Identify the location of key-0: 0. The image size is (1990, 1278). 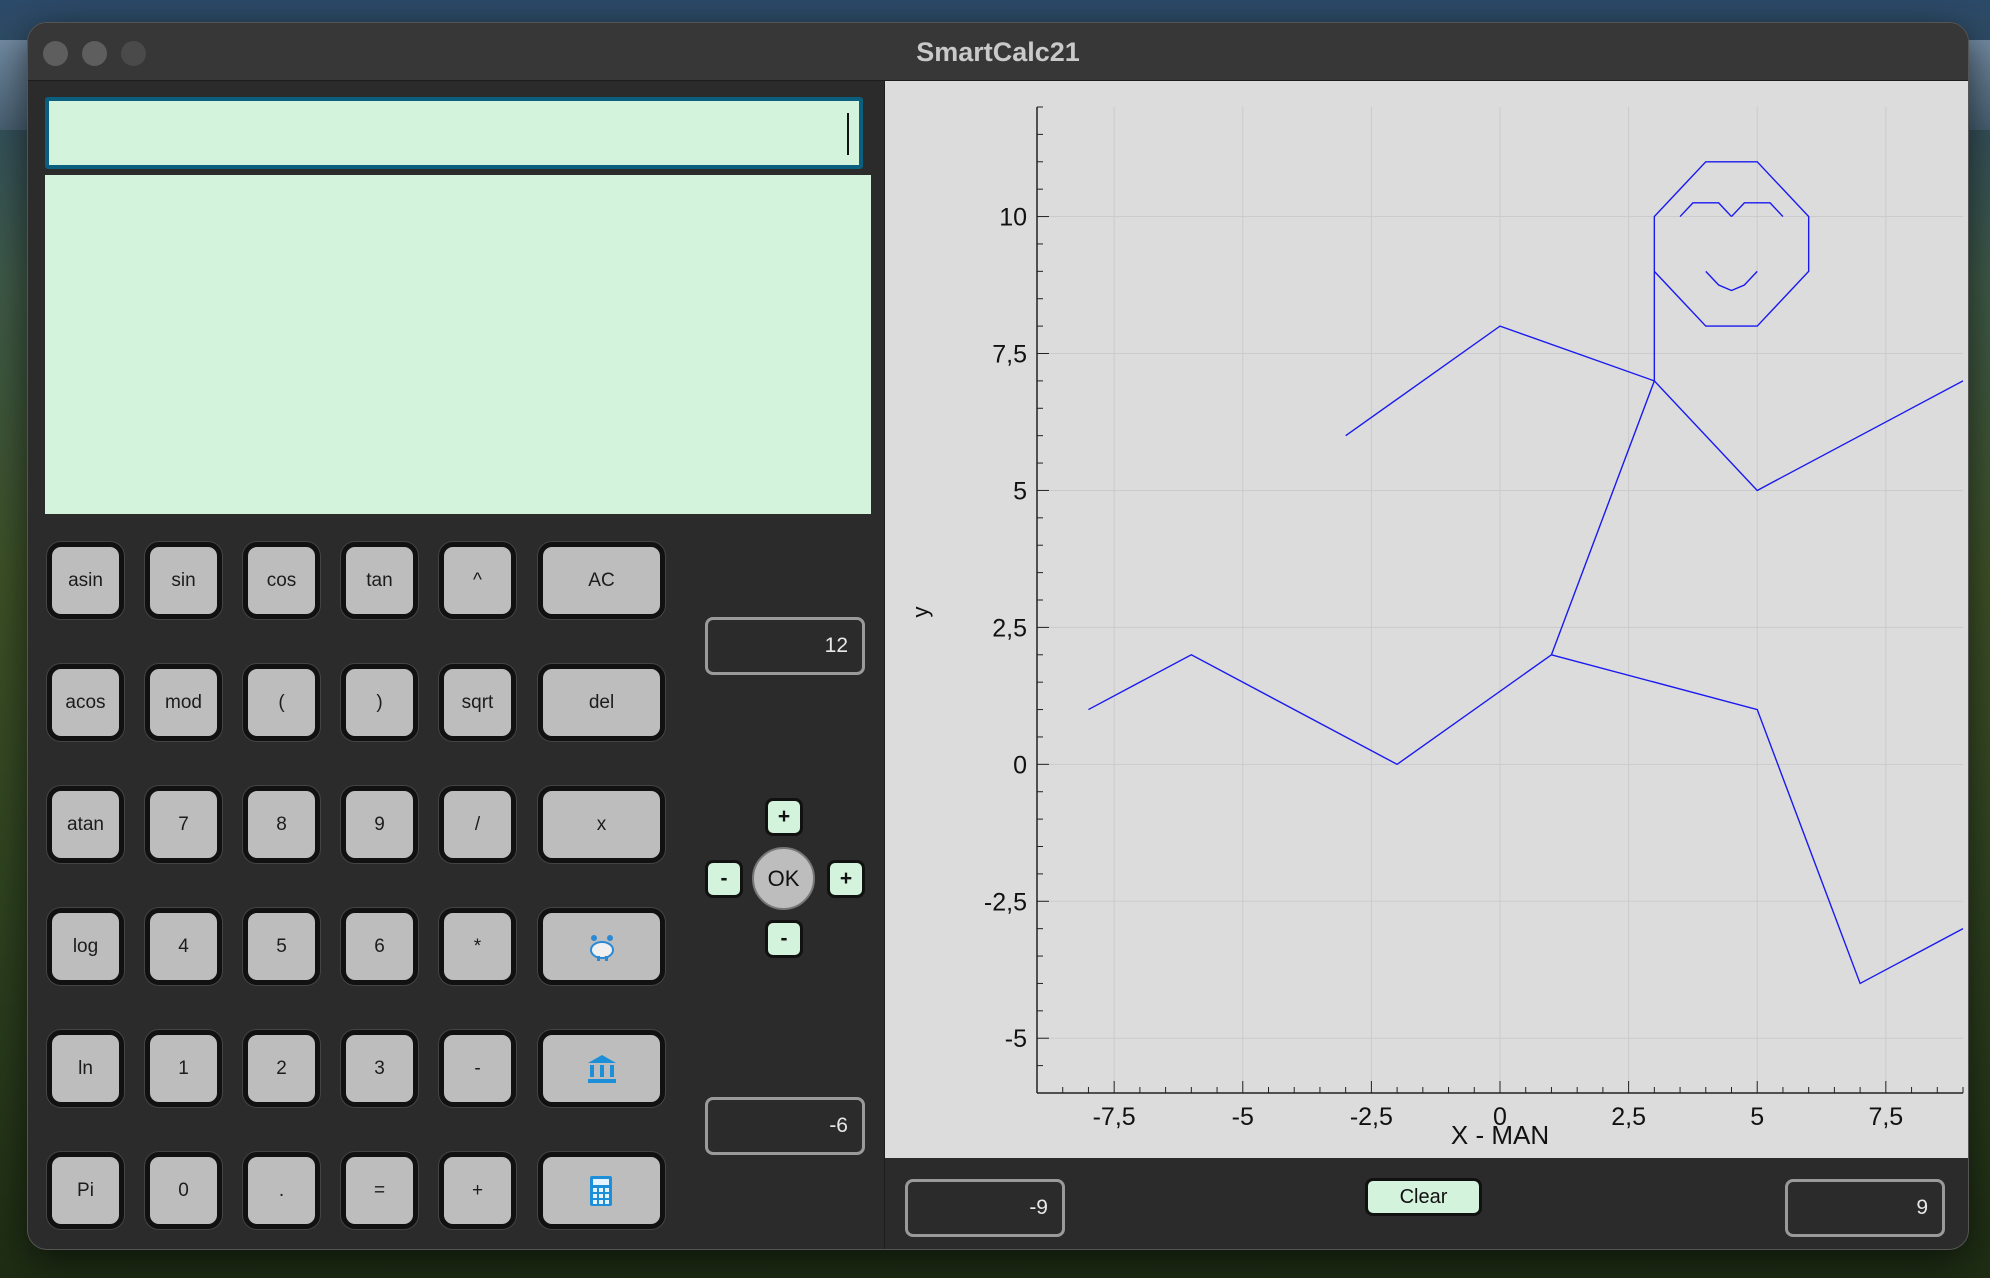
(183, 1190).